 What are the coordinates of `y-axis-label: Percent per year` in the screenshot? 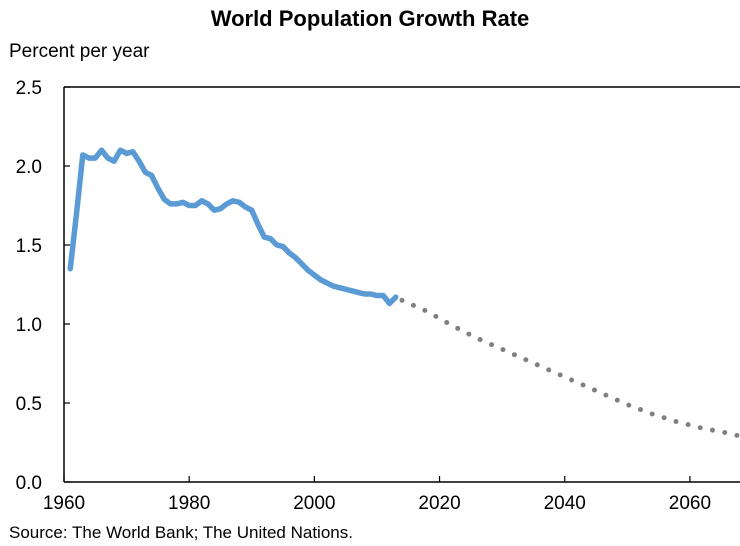 It's located at (79, 51).